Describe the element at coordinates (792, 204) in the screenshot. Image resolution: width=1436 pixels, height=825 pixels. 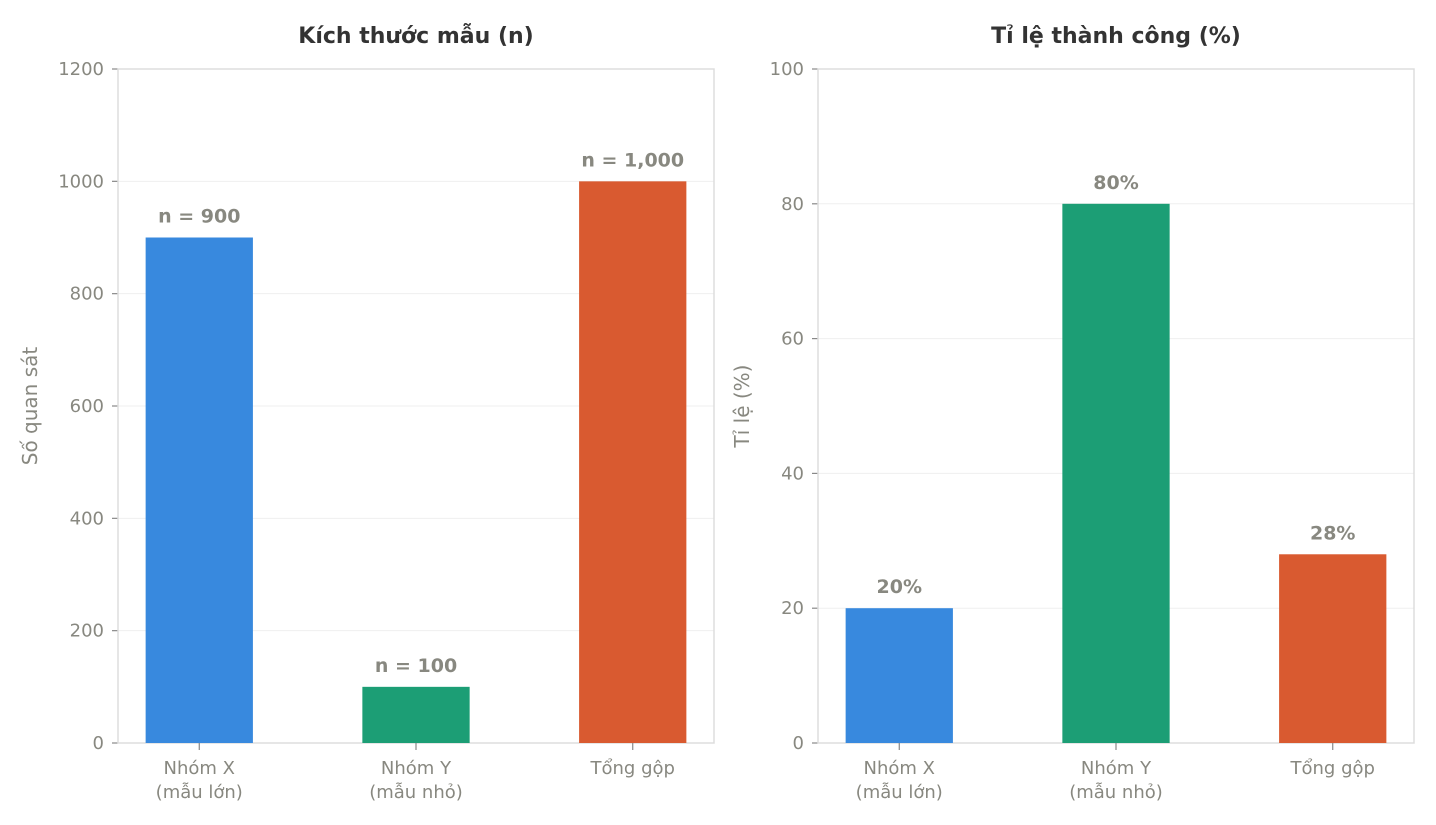
I see `y-tick-label: 80` at that location.